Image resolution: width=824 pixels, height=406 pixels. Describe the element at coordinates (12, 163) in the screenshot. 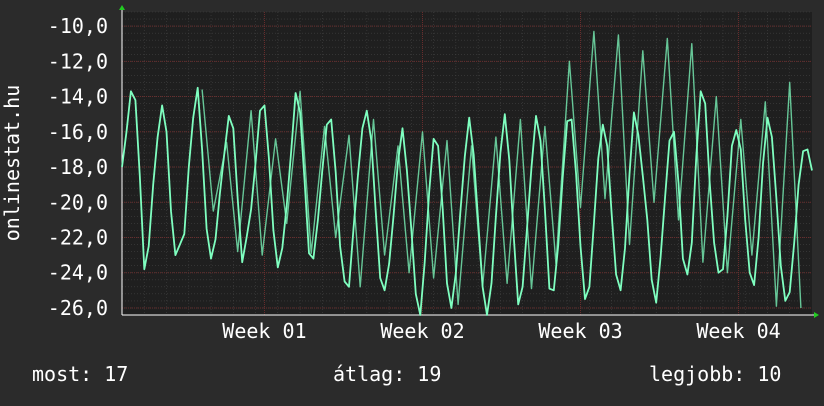

I see `y-axis-label: onlinestat.hu` at that location.